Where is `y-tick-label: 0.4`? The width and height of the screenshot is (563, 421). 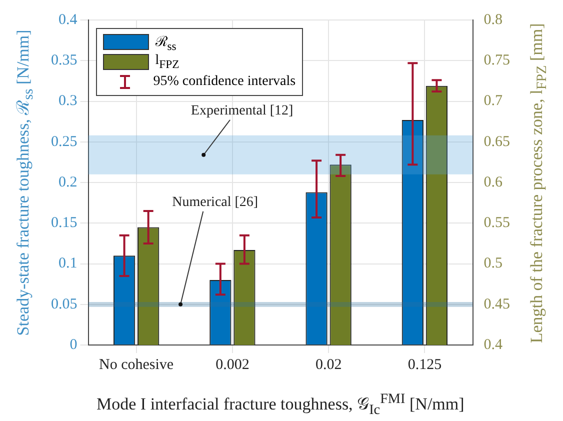 y-tick-label: 0.4 is located at coordinates (68, 20).